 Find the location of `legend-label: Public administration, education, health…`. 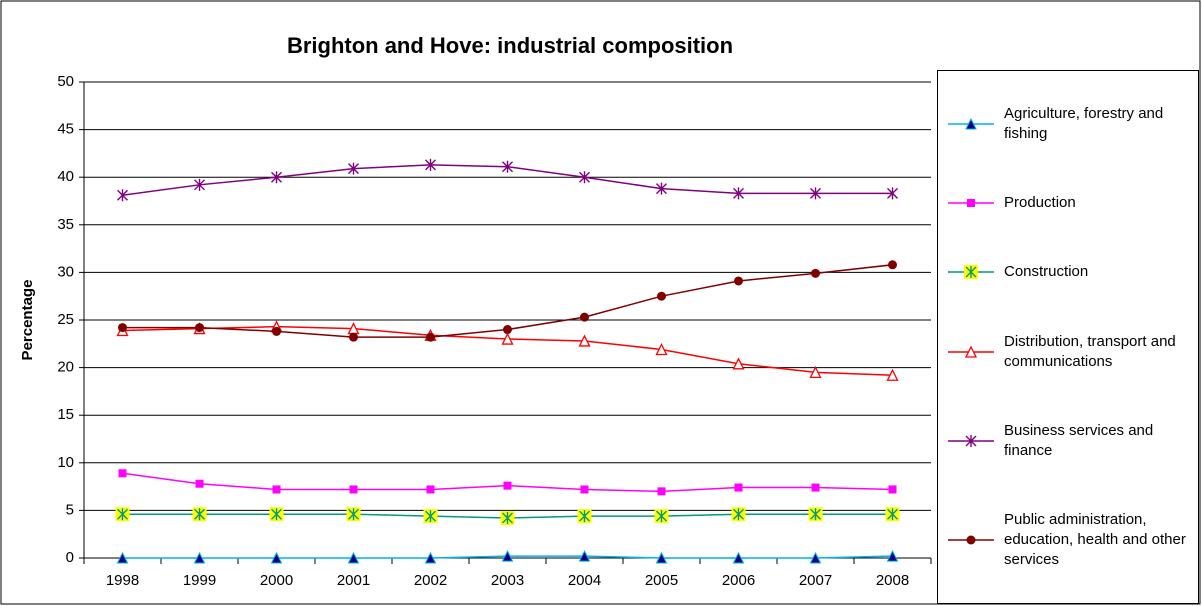

legend-label: Public administration, education, health… is located at coordinates (1095, 540).